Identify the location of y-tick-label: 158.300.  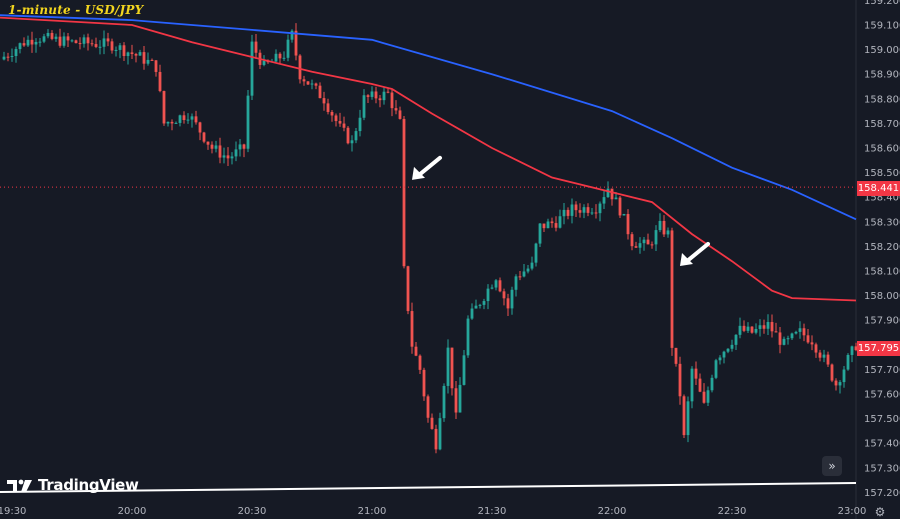
(882, 222).